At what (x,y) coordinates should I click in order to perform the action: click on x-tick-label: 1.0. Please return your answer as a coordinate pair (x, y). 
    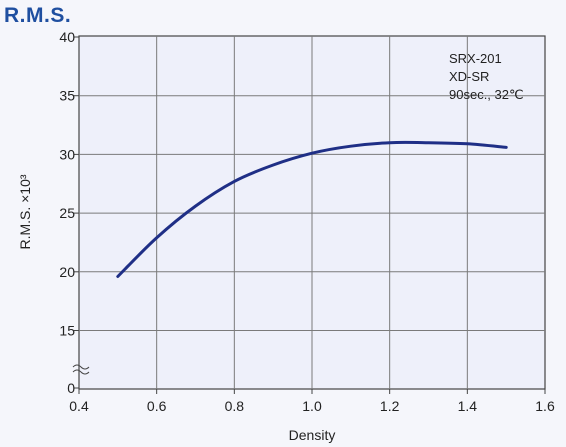
    Looking at the image, I should click on (312, 406).